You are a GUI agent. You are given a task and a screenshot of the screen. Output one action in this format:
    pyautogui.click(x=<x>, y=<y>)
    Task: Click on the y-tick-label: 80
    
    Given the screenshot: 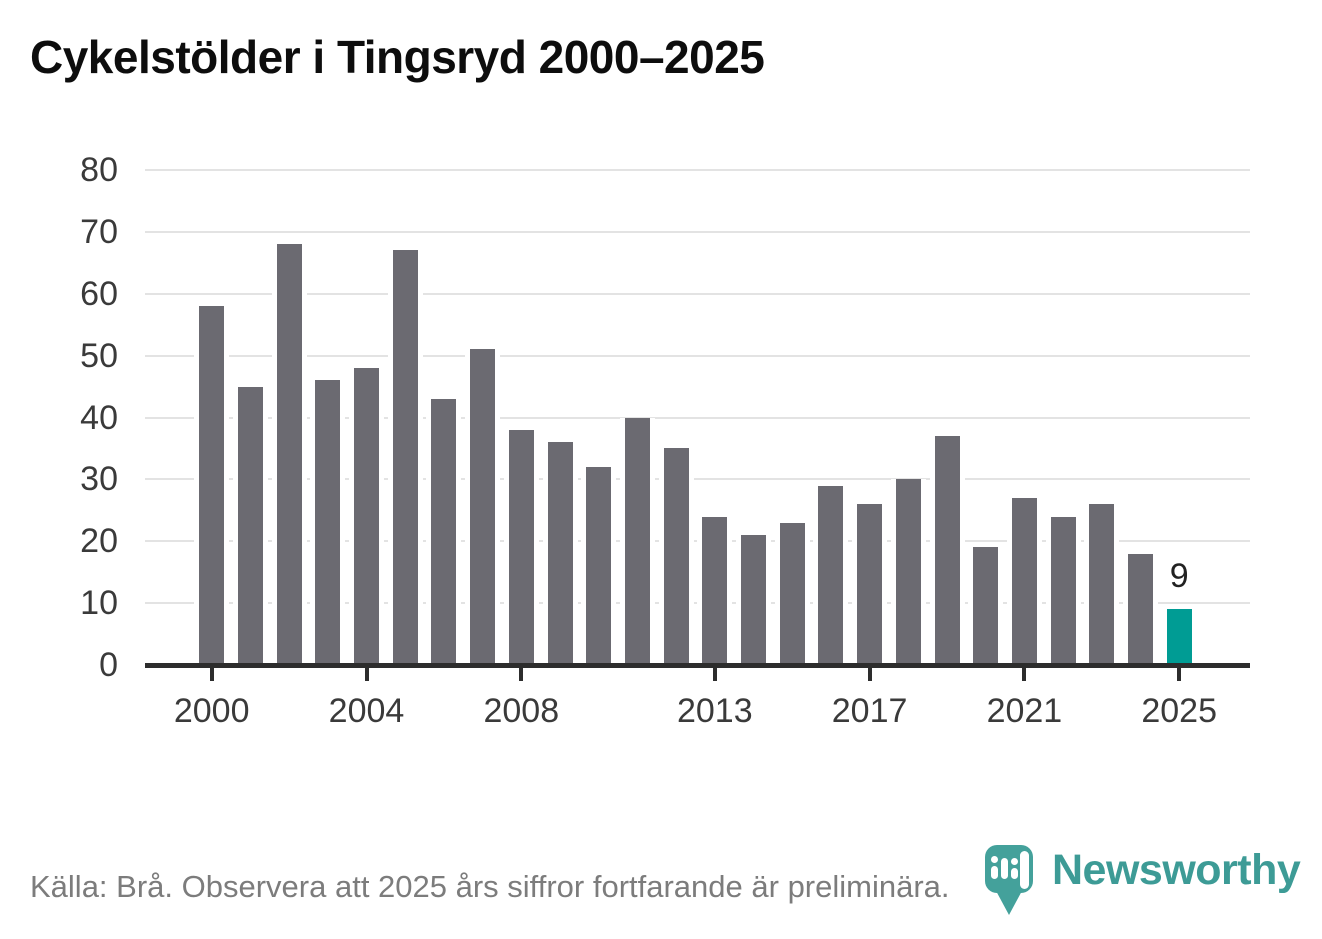 What is the action you would take?
    pyautogui.click(x=99, y=170)
    